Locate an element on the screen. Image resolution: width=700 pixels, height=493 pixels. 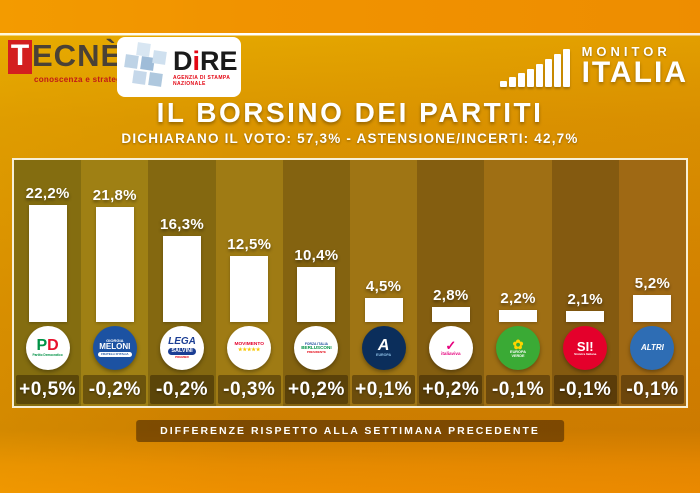
party-column: 22,2% PD Partito Democratico +0,5% is located at coordinates (48, 283).